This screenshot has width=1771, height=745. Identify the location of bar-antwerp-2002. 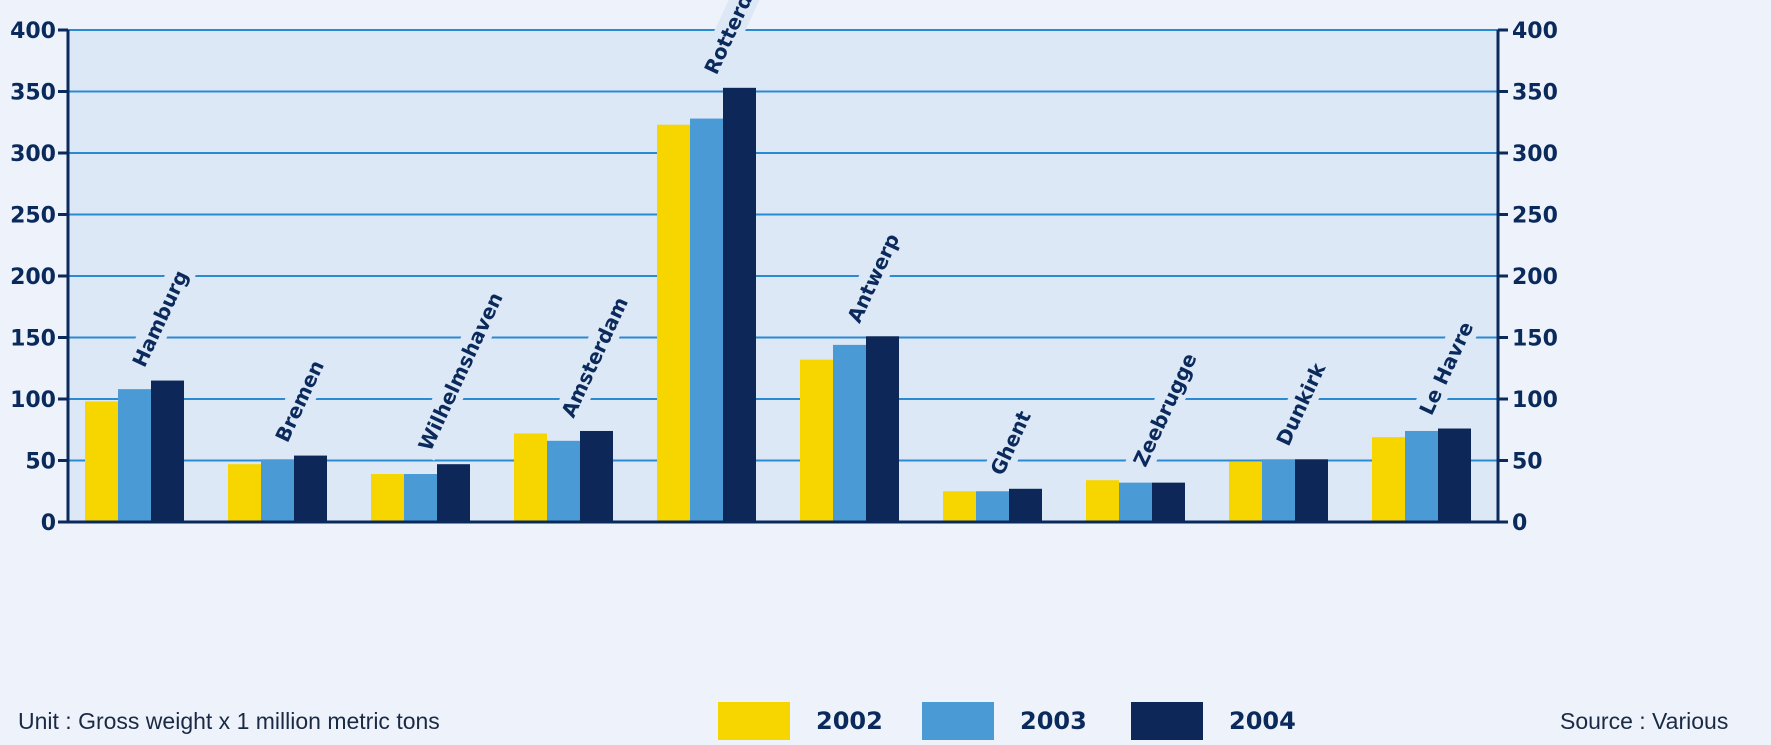
(816, 440).